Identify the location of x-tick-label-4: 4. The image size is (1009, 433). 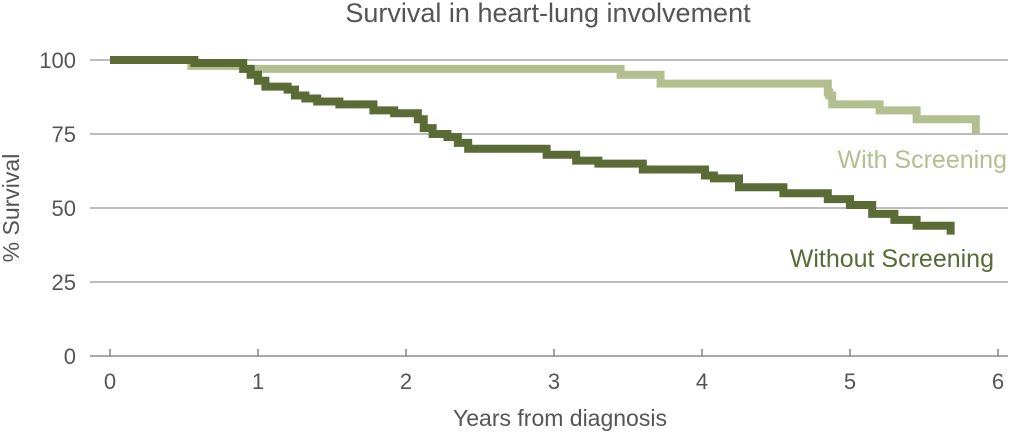
(702, 381).